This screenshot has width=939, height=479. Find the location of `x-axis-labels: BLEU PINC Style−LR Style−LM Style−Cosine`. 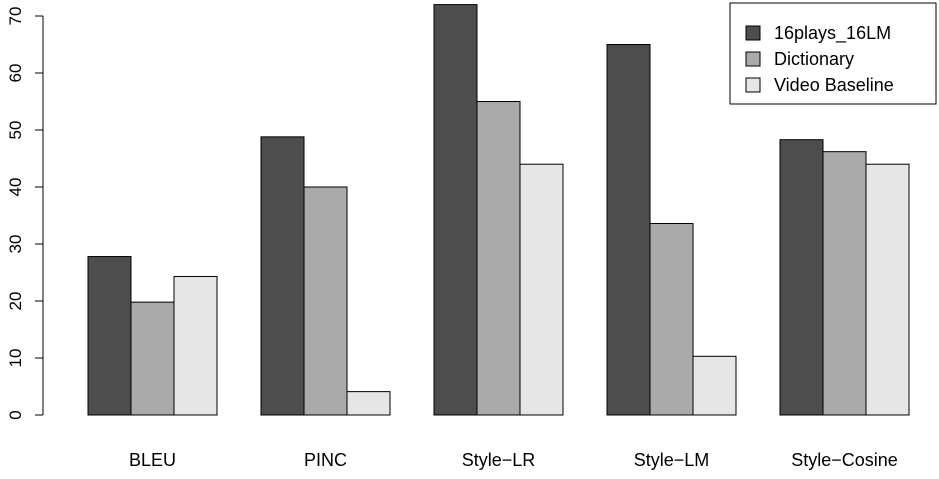

x-axis-labels: BLEU PINC Style−LR Style−LM Style−Cosine is located at coordinates (513, 460).